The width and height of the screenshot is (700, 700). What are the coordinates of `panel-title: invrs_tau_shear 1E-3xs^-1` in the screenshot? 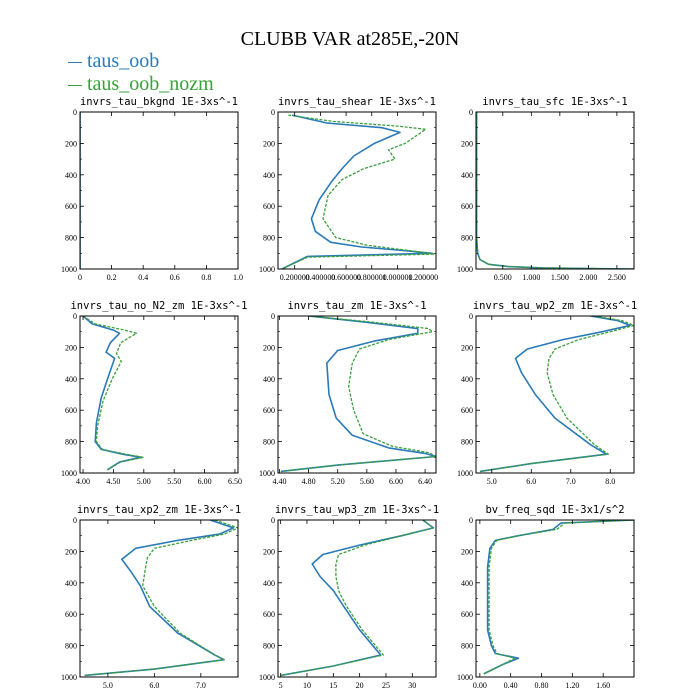 It's located at (357, 102).